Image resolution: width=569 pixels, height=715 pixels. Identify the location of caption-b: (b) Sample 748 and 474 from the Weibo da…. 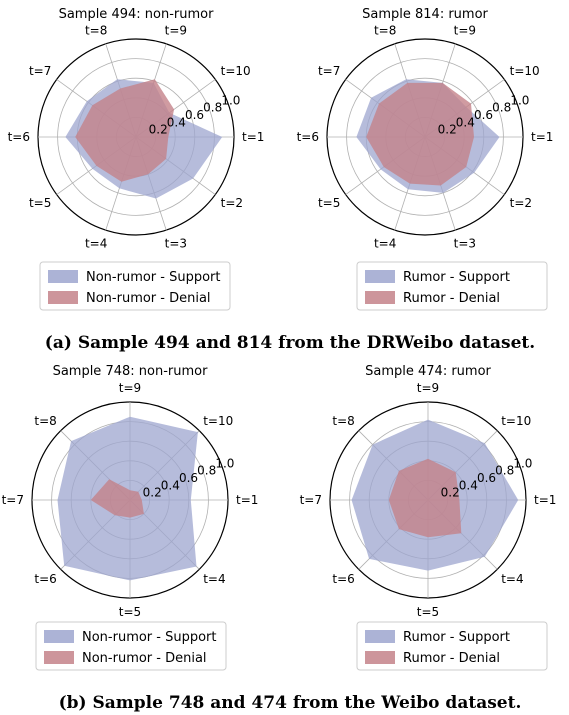
(290, 703).